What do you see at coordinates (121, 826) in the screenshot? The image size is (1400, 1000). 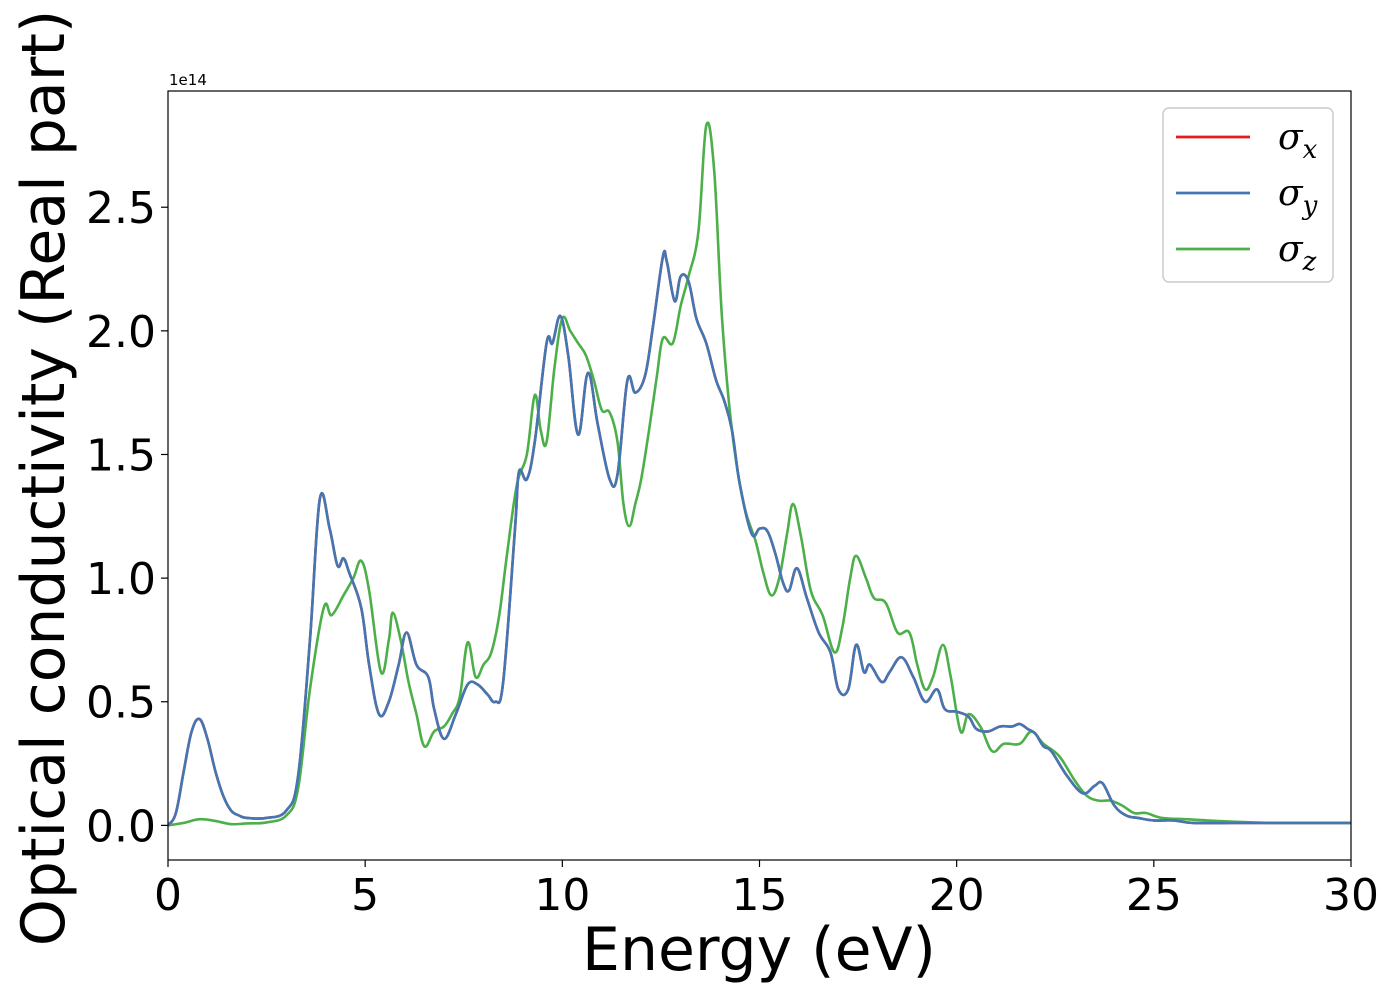 I see `y-tick-label: 0.0` at bounding box center [121, 826].